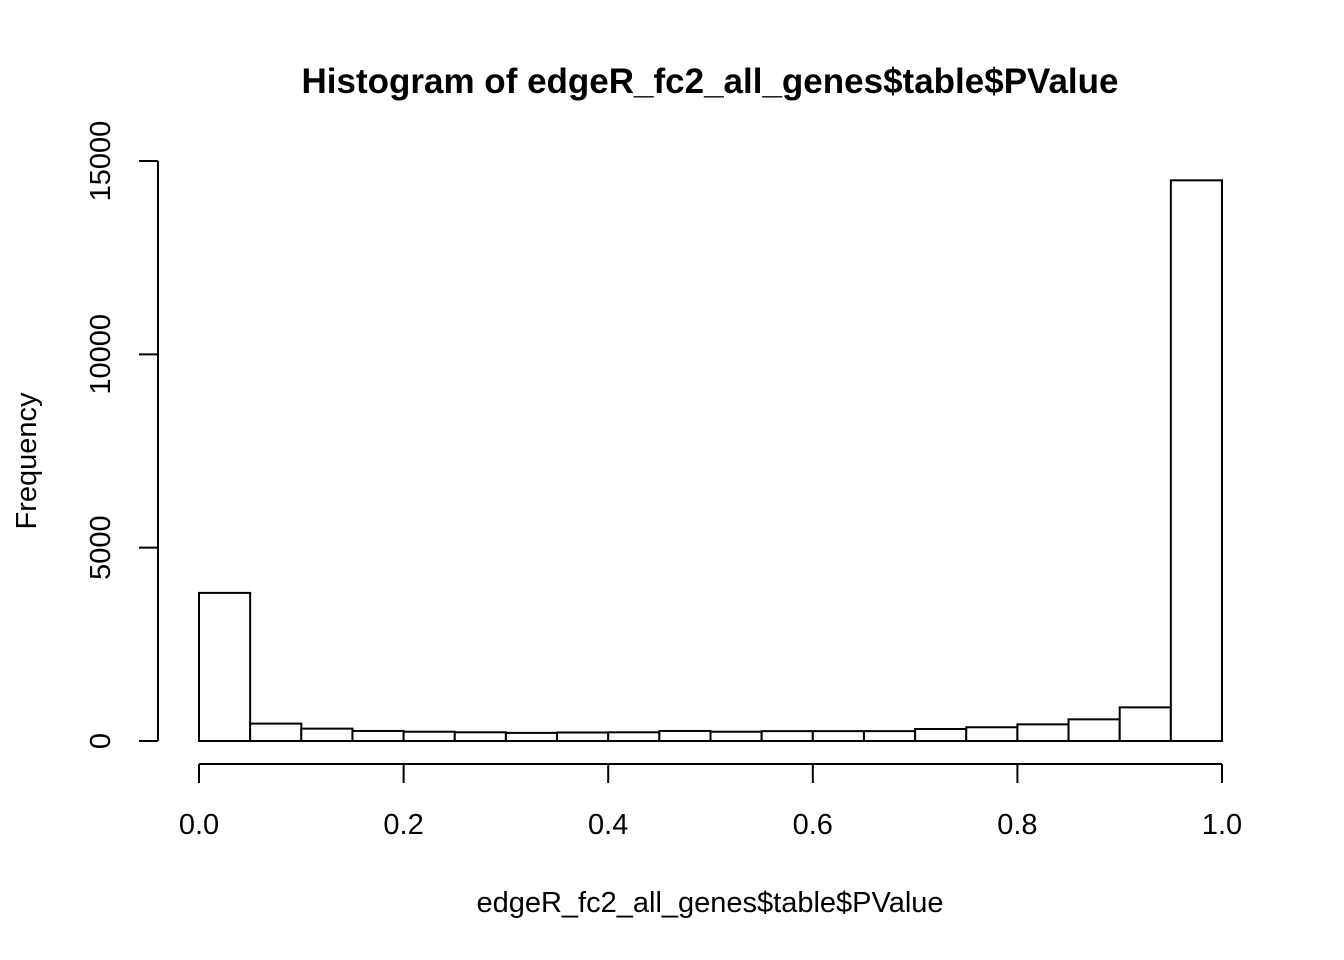 This screenshot has height=960, width=1344. What do you see at coordinates (199, 825) in the screenshot?
I see `x-tick-label-0: 0.0` at bounding box center [199, 825].